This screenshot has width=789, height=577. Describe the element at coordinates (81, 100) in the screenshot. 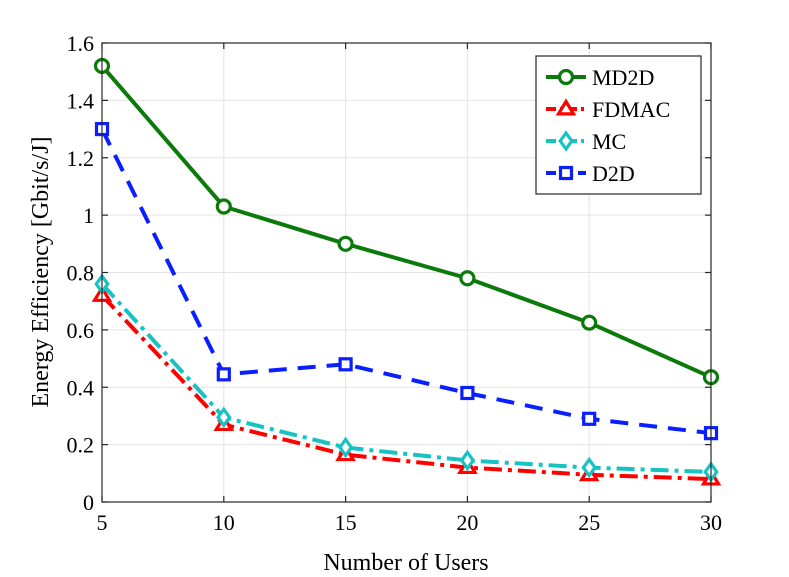

I see `y-tick-label: 1.4` at that location.